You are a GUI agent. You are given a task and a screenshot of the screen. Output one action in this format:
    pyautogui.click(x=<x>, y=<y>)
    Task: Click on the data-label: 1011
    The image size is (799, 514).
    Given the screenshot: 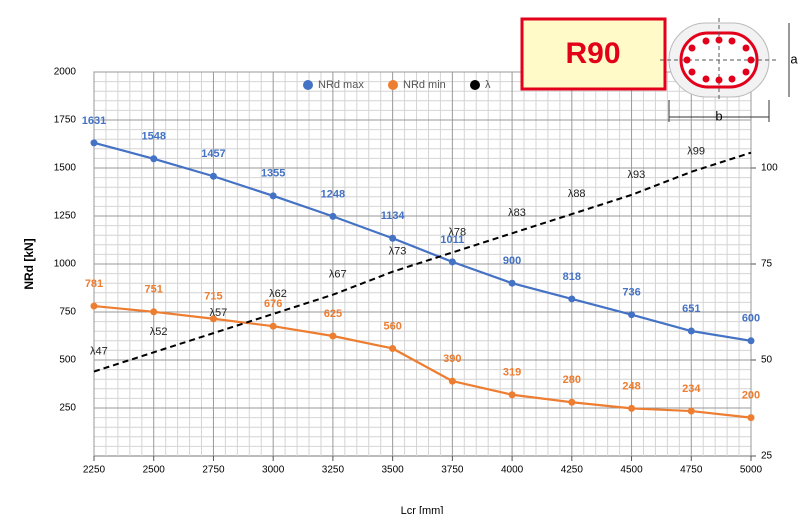 What is the action you would take?
    pyautogui.click(x=452, y=240)
    